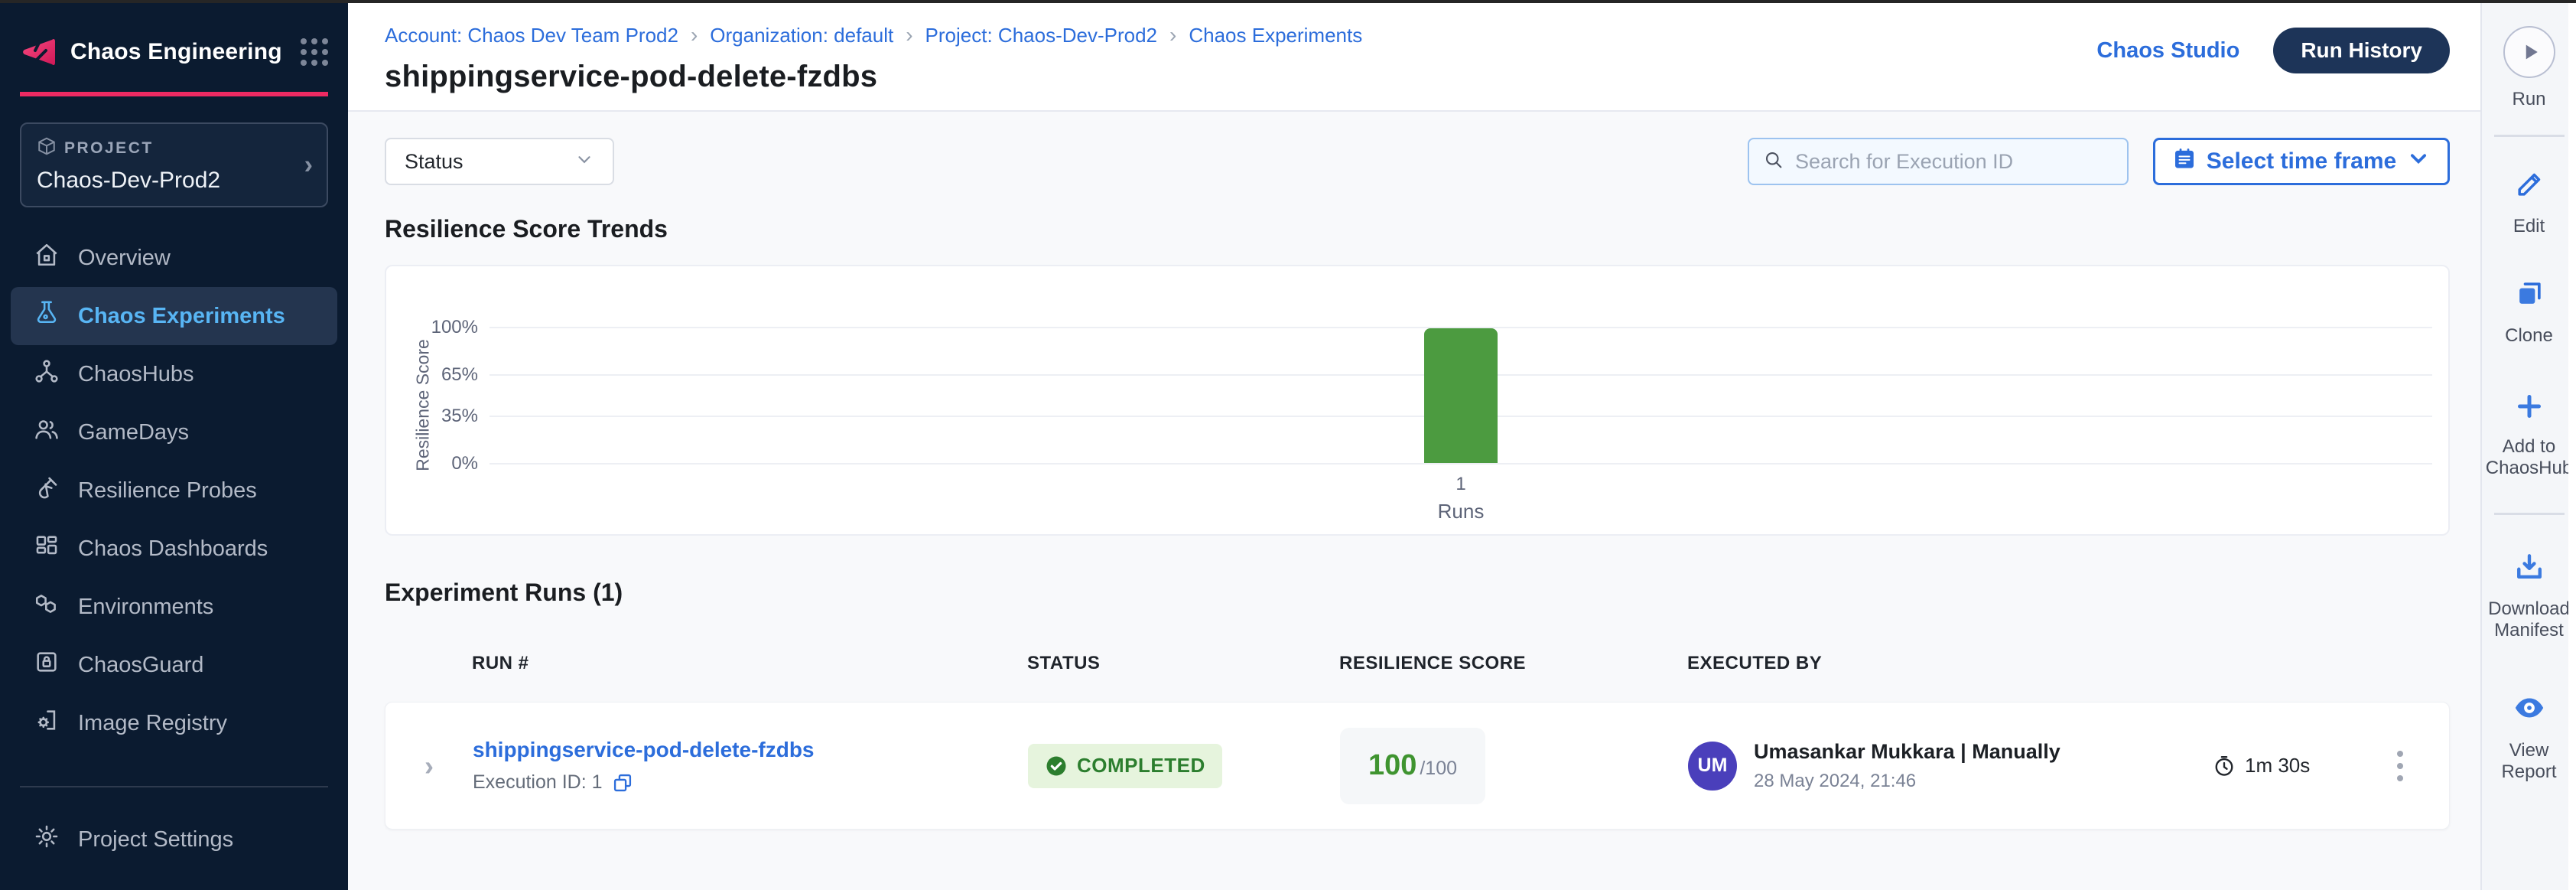 The image size is (2576, 890). Describe the element at coordinates (538, 782) in the screenshot. I see `execution-id: Execution ID: 1` at that location.